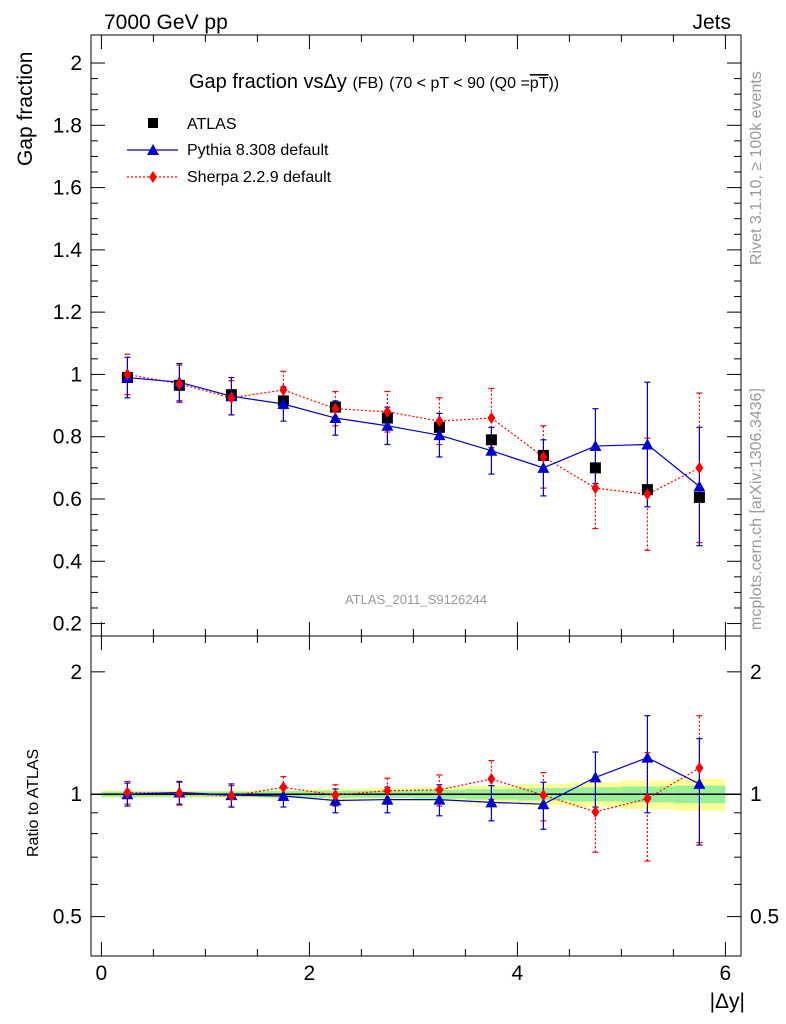 The width and height of the screenshot is (786, 1024). I want to click on title-var: y, so click(342, 82).